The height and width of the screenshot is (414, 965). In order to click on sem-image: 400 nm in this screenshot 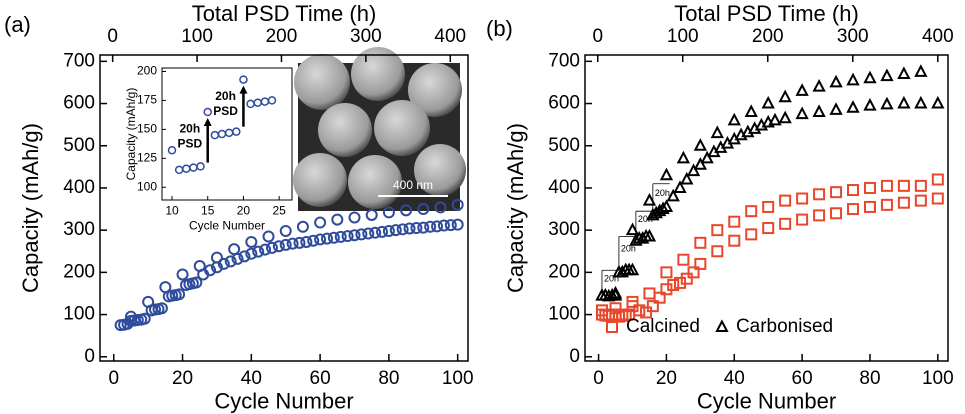, I will do `click(379, 129)`.